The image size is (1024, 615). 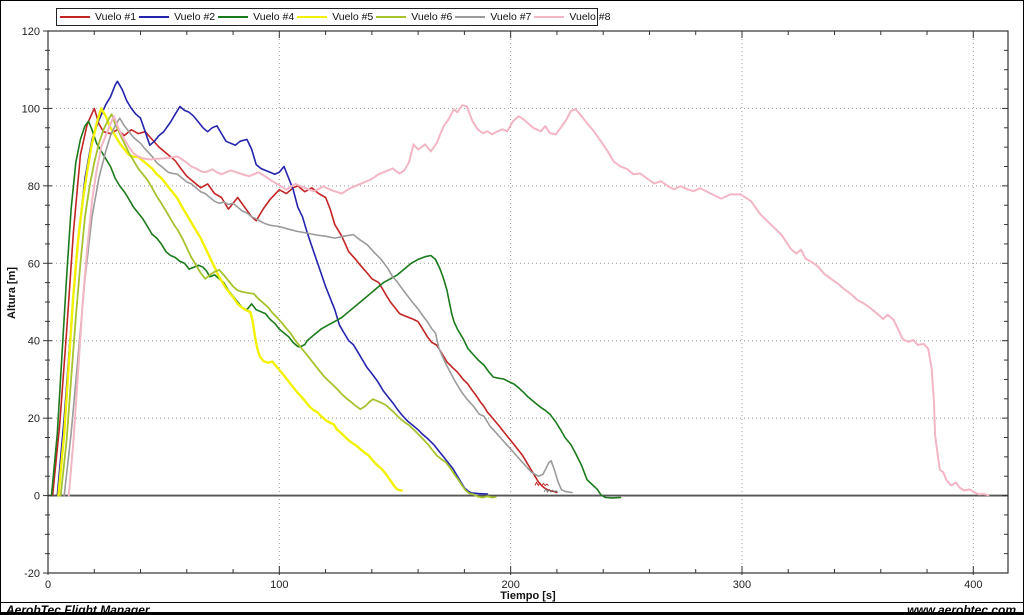 I want to click on y-tick-label: 0, so click(x=37, y=497).